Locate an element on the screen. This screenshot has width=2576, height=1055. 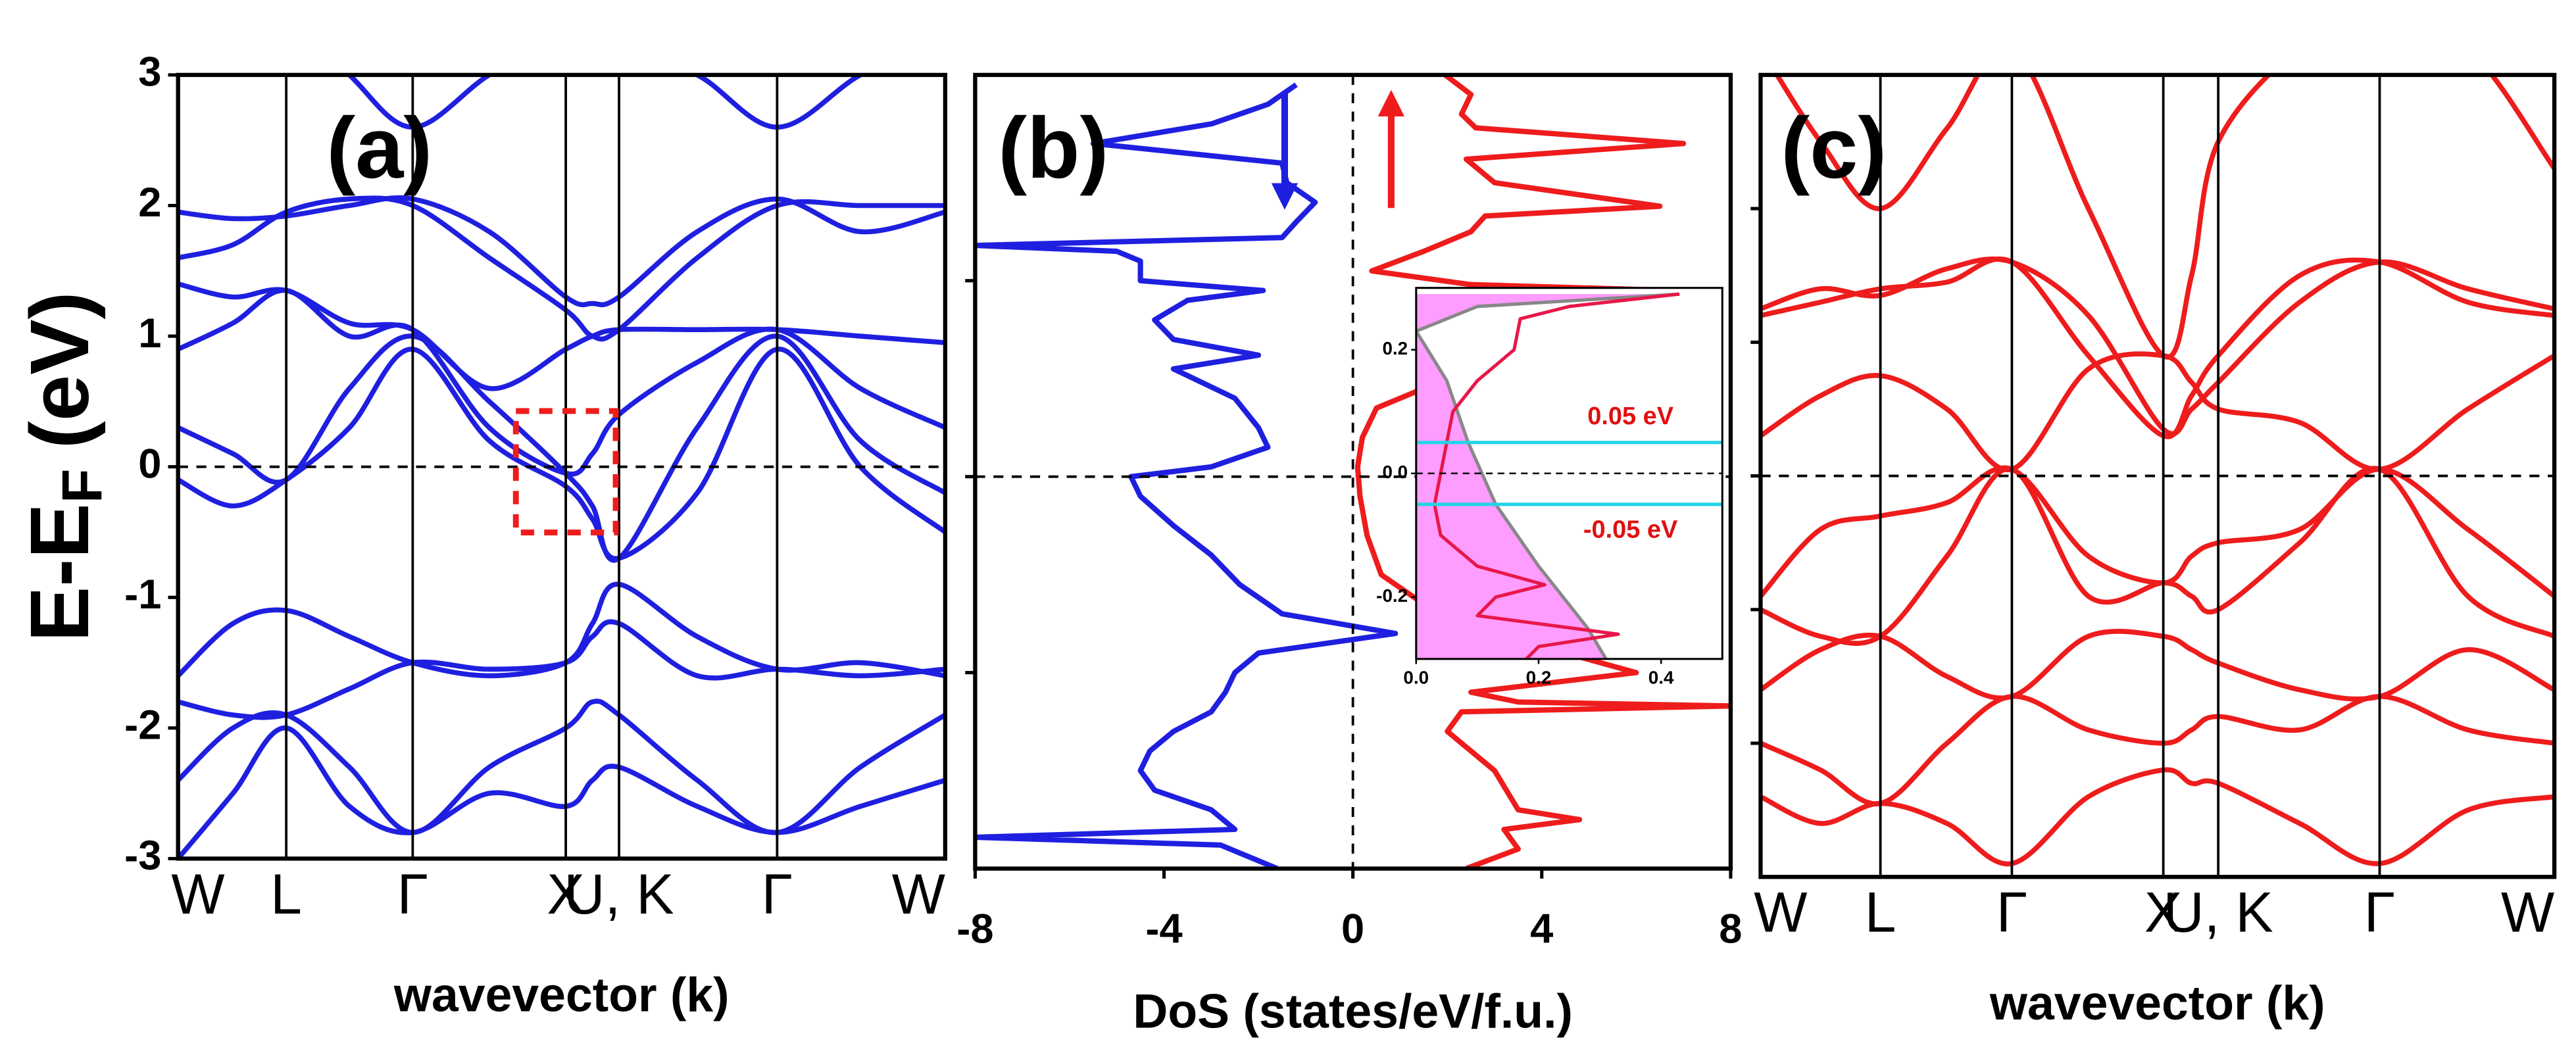
y-axis-label: E-EF (eV) is located at coordinates (64, 466).